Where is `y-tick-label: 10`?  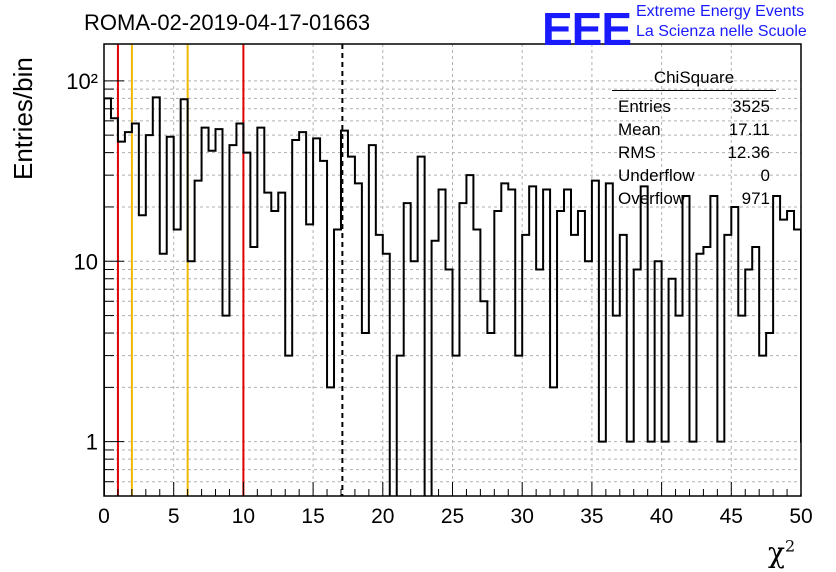 y-tick-label: 10 is located at coordinates (86, 261).